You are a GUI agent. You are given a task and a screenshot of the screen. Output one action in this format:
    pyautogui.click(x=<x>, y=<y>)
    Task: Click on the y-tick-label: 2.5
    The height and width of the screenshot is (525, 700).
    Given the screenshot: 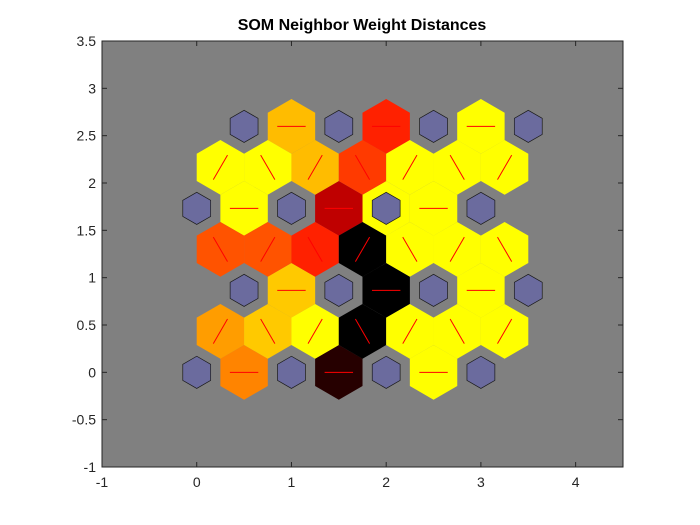 What is the action you would take?
    pyautogui.click(x=87, y=136)
    